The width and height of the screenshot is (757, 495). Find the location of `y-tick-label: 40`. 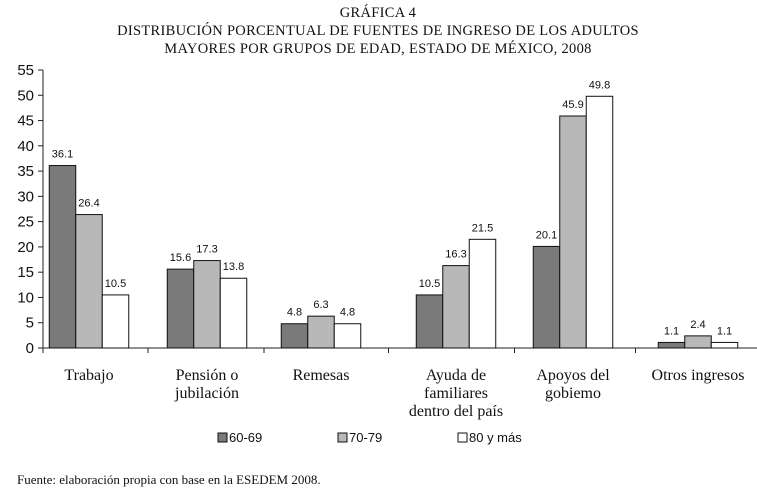

y-tick-label: 40 is located at coordinates (25, 146).